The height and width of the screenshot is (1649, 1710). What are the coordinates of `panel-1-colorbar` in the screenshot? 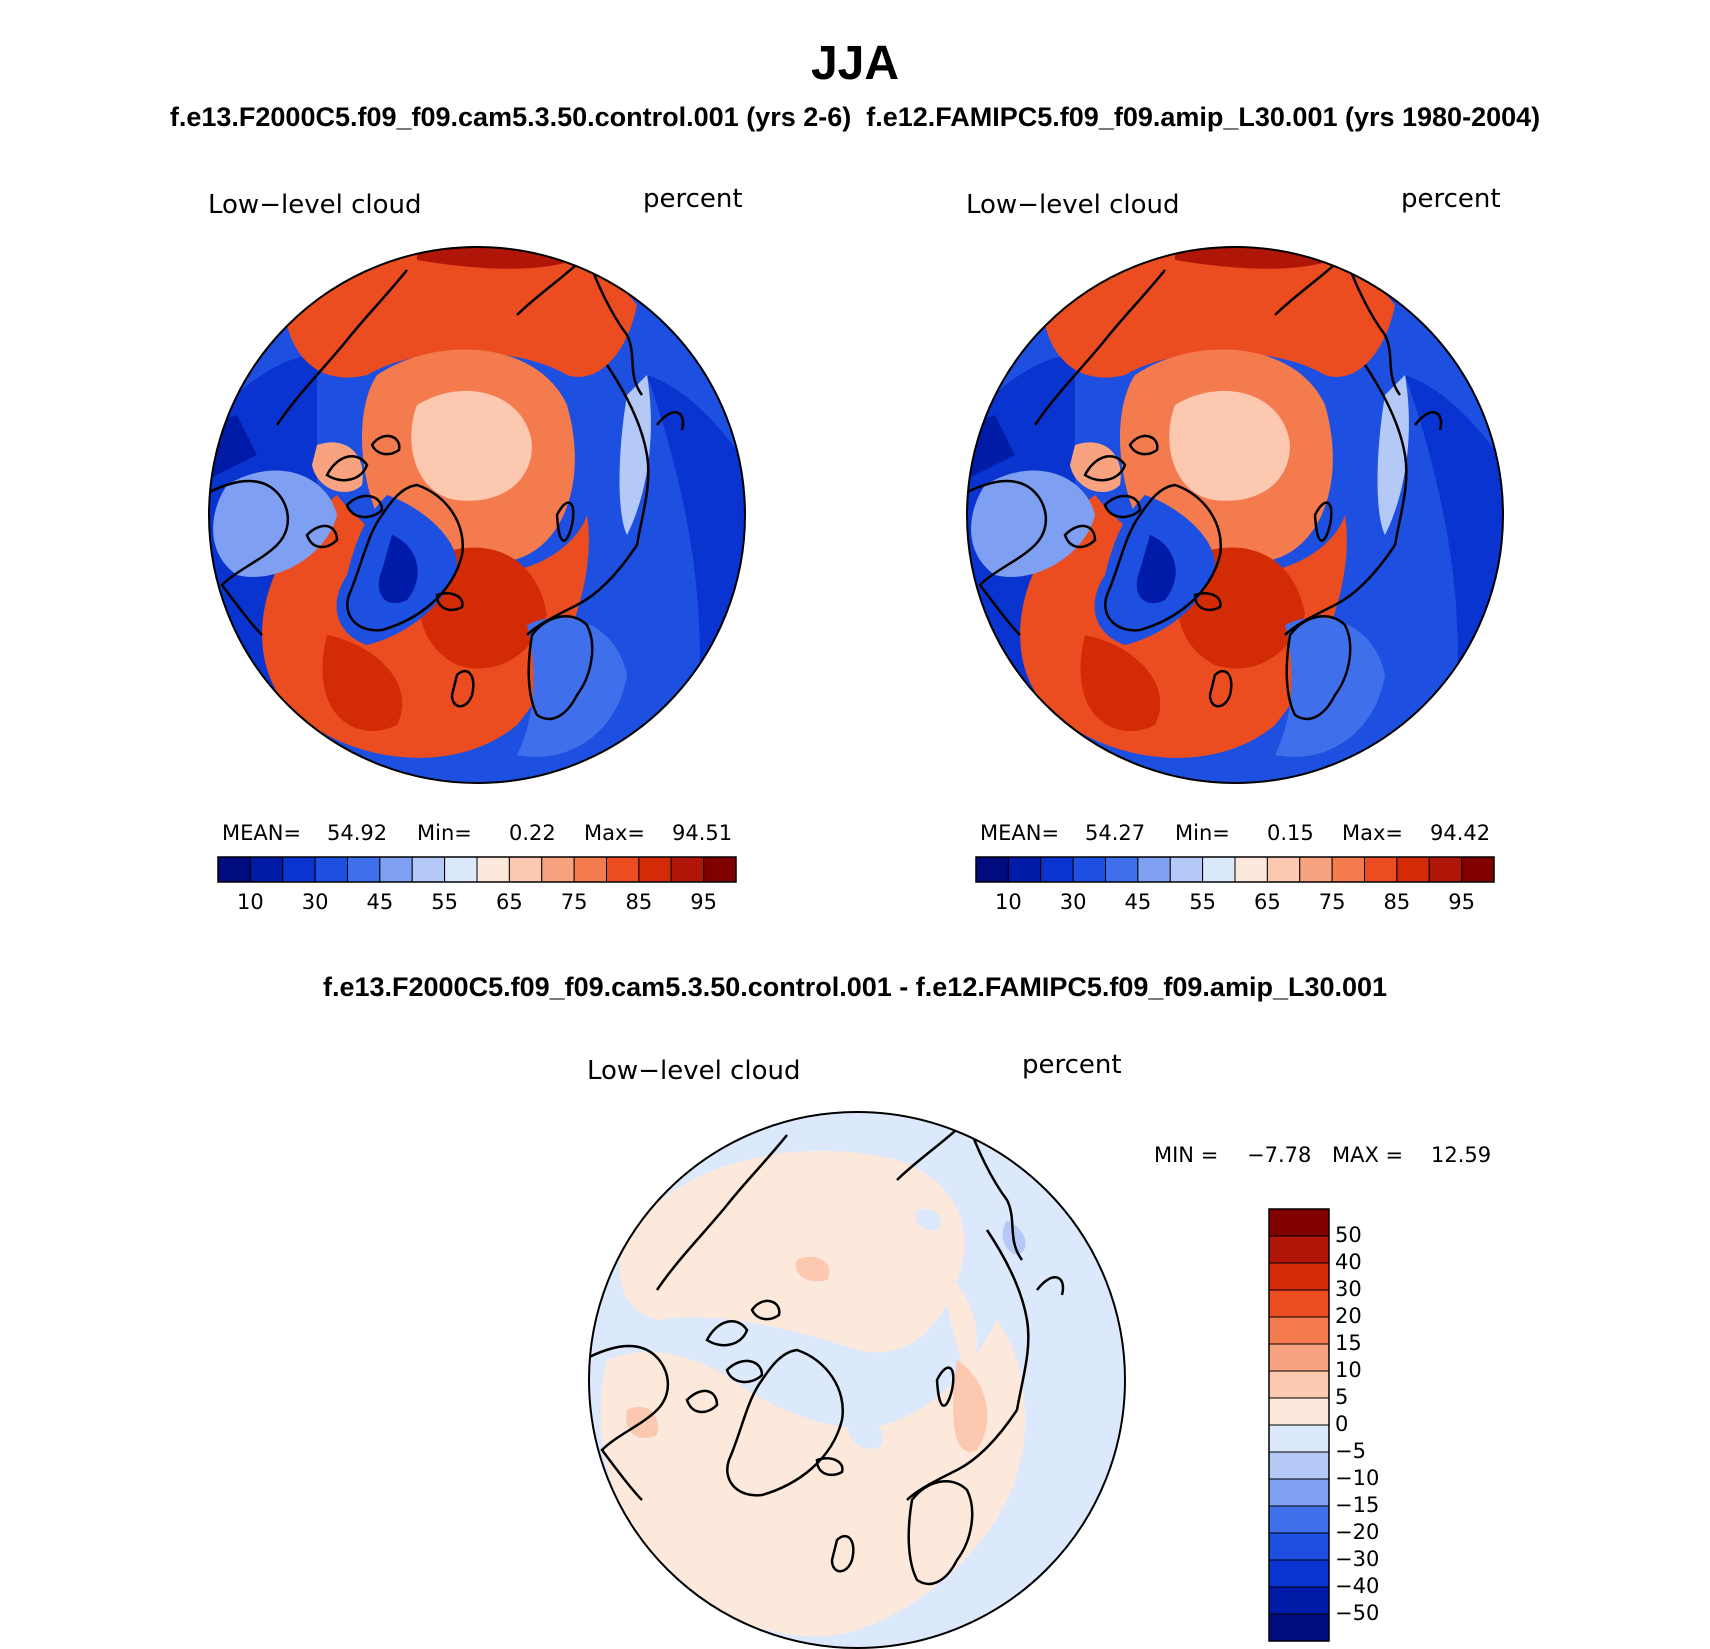 It's located at (477, 869).